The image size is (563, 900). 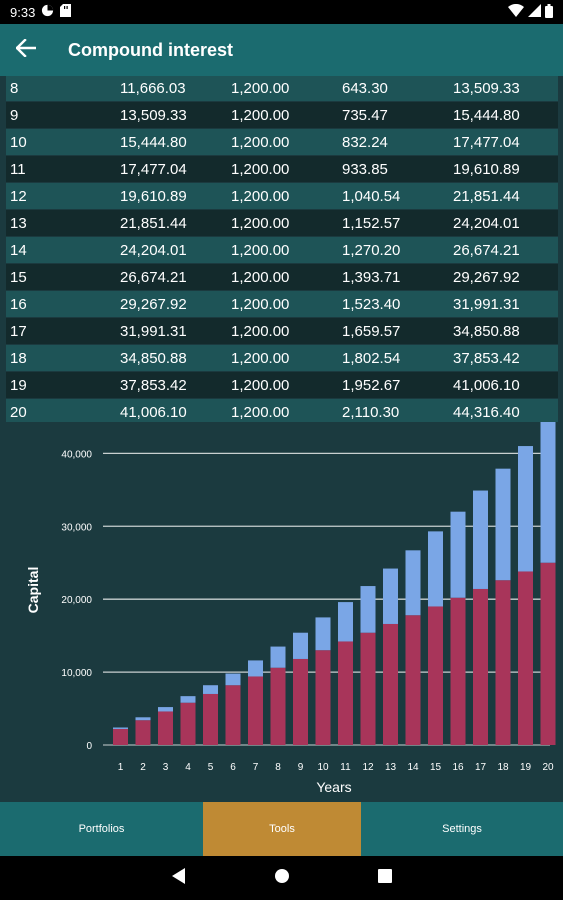 I want to click on end-capital-cell: 34,850.88, so click(x=486, y=331).